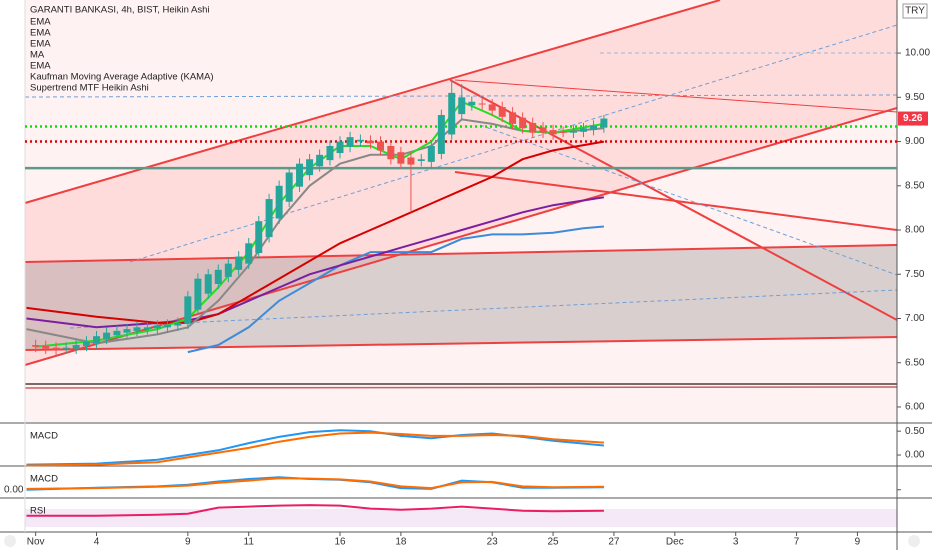  Describe the element at coordinates (915, 274) in the screenshot. I see `y-tick-label: 7.50` at that location.